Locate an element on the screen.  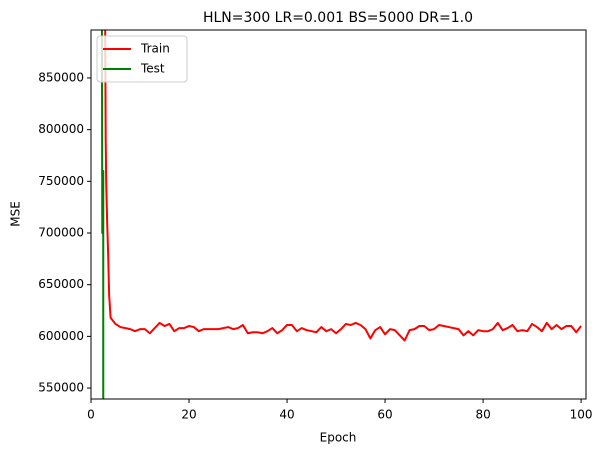
x-tick-label: 80 is located at coordinates (482, 415).